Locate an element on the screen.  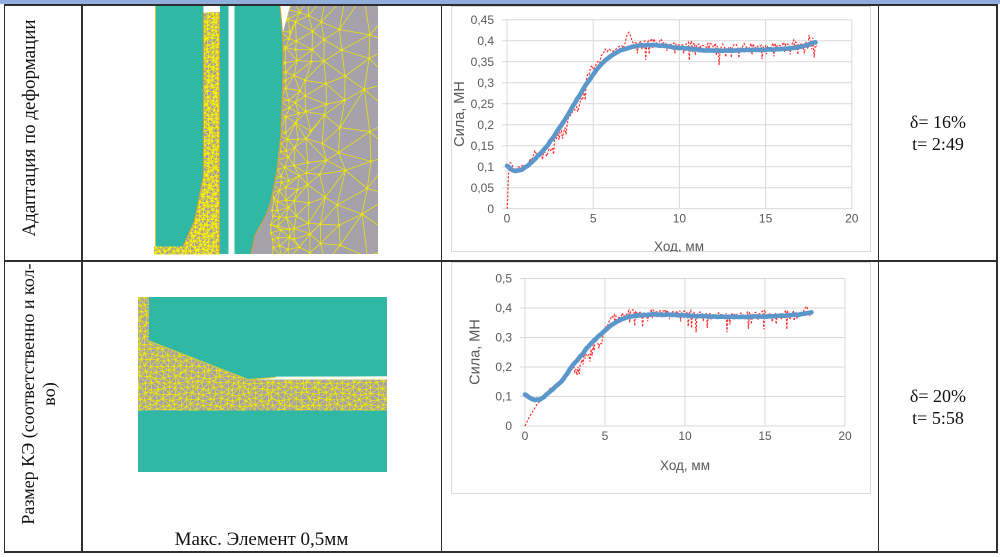
svg-text: 0,35 is located at coordinates (483, 62).